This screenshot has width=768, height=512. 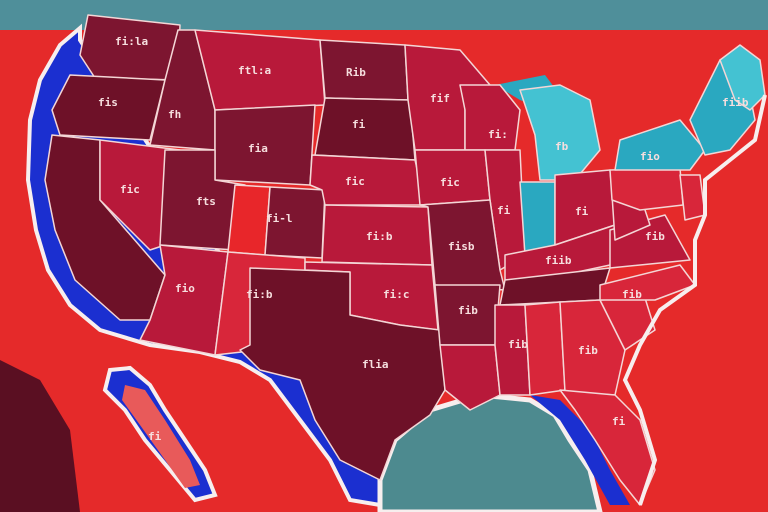 I want to click on label-nevada: fic, so click(x=130, y=189).